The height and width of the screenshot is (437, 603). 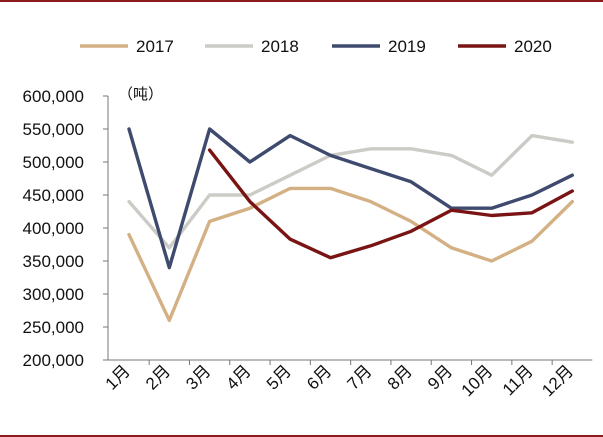 What do you see at coordinates (359, 377) in the screenshot?
I see `x-tick-label: 7月` at bounding box center [359, 377].